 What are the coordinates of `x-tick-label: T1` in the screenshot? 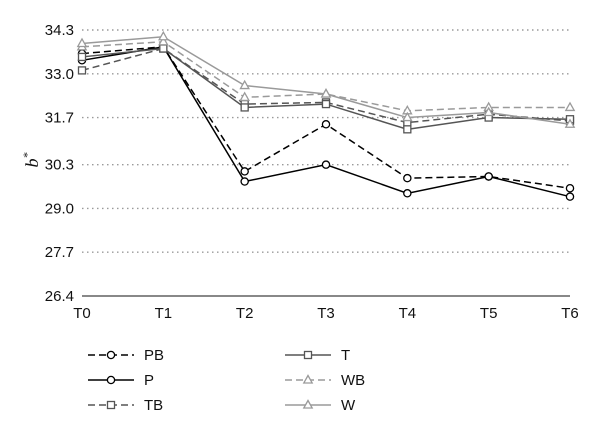 It's located at (164, 313).